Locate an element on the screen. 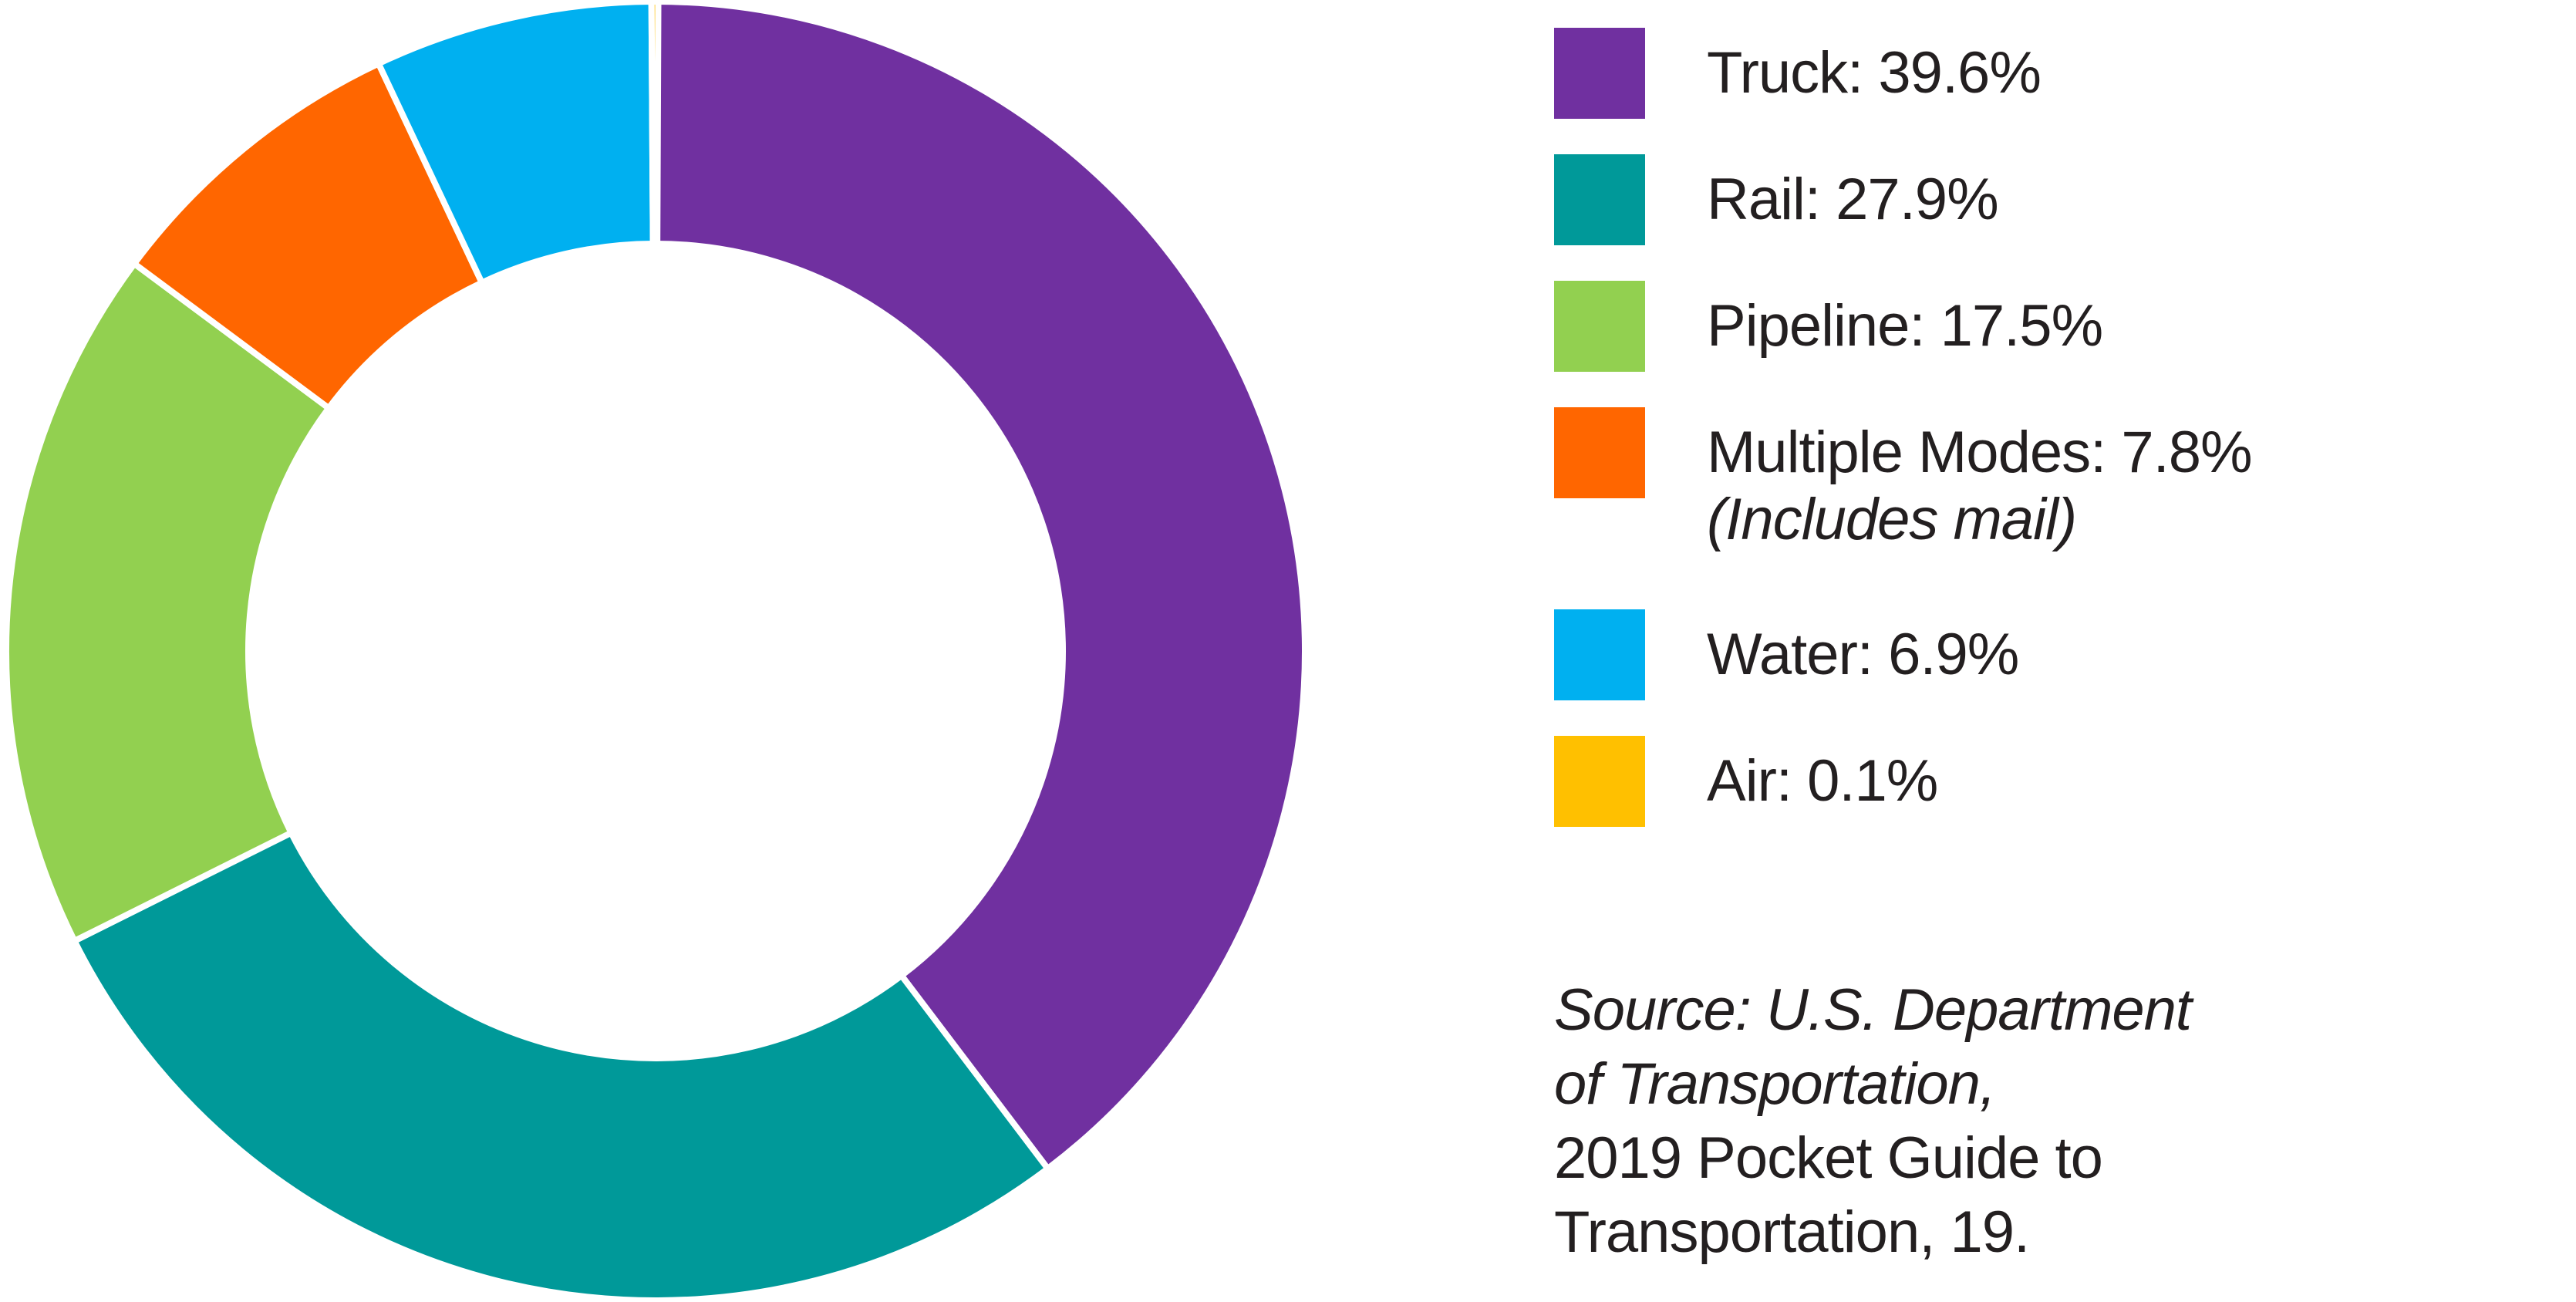  legend-note-includes-mail: (Includes mail) is located at coordinates (1892, 520).